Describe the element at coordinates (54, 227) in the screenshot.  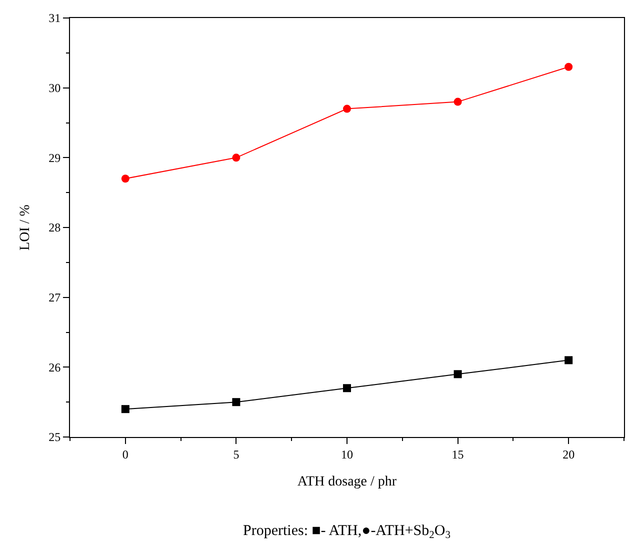
I see `y-tick-label: 28` at that location.